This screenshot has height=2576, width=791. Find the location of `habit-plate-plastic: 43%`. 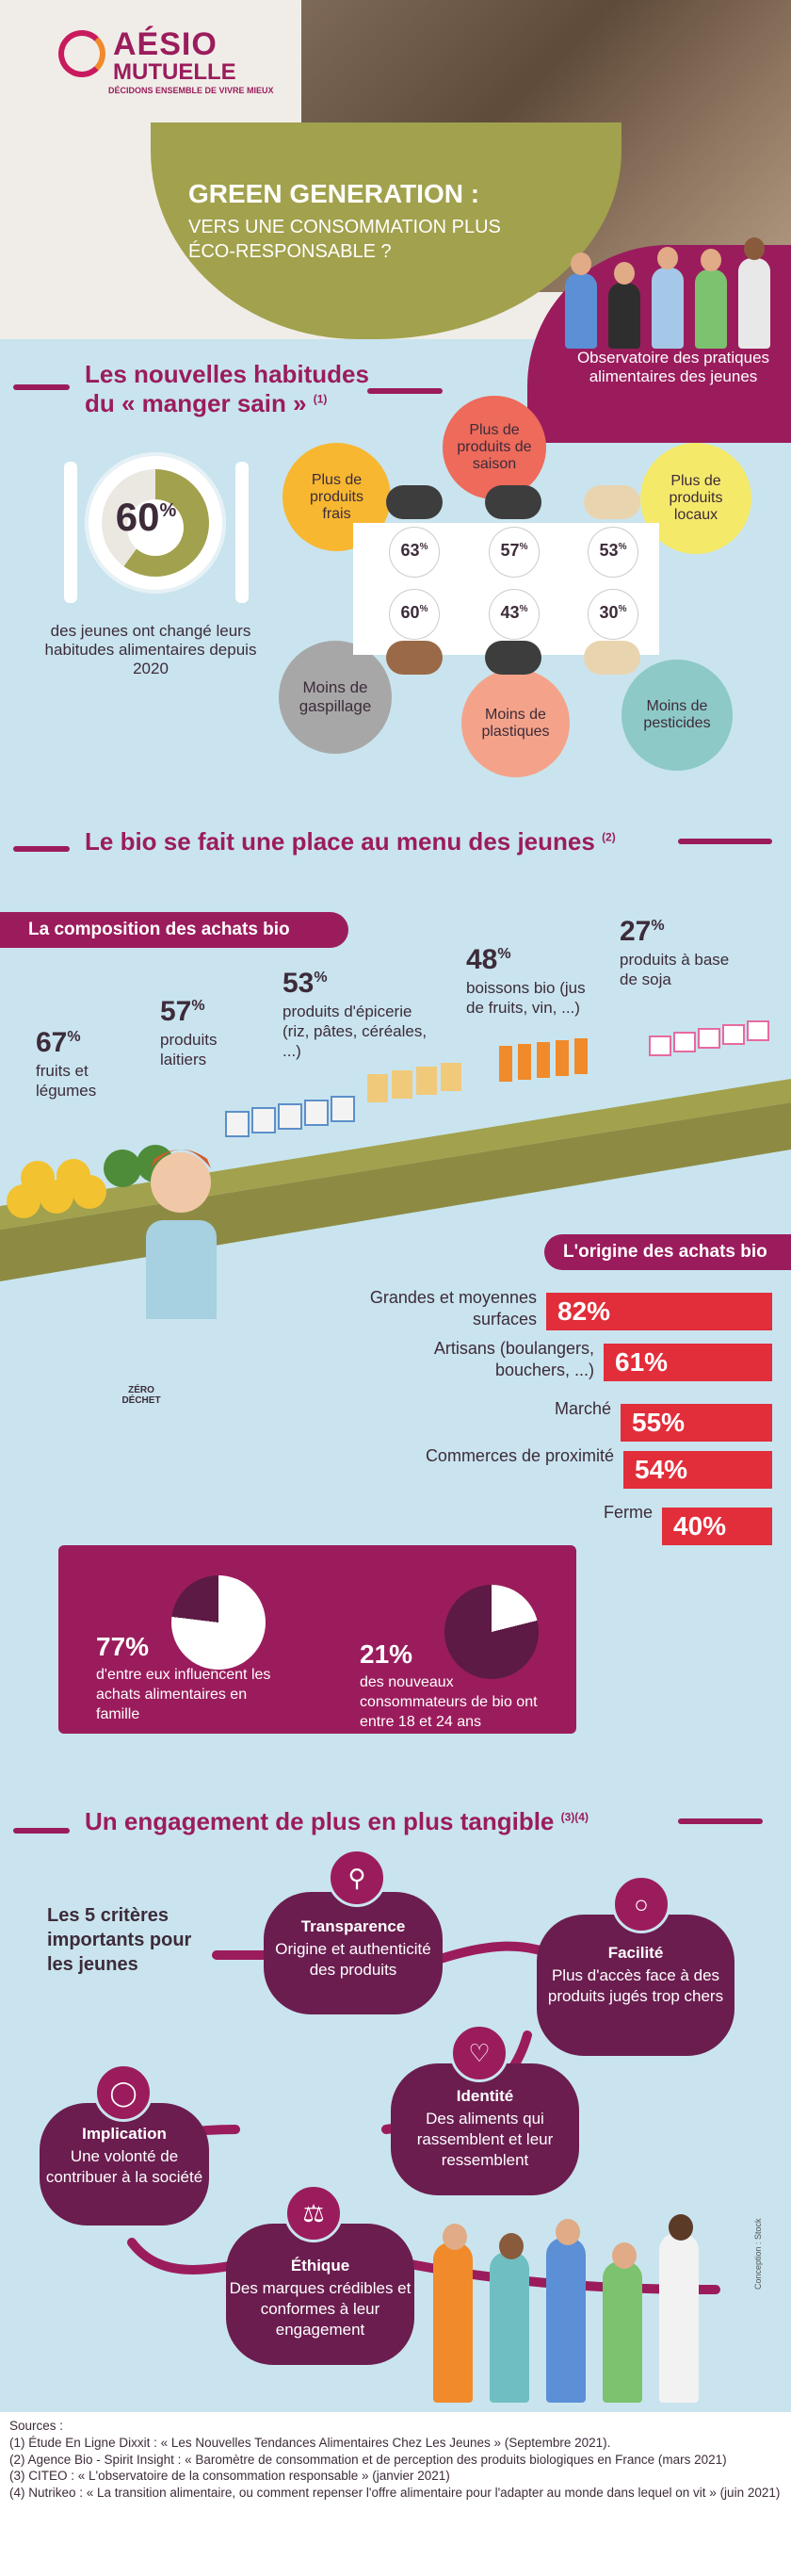

habit-plate-plastic: 43% is located at coordinates (515, 614).